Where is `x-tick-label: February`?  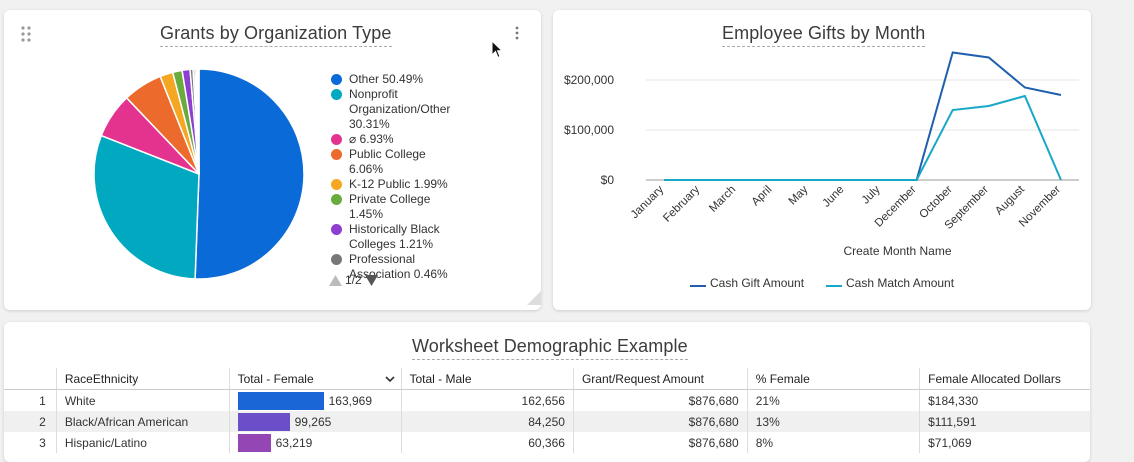
x-tick-label: February is located at coordinates (681, 203).